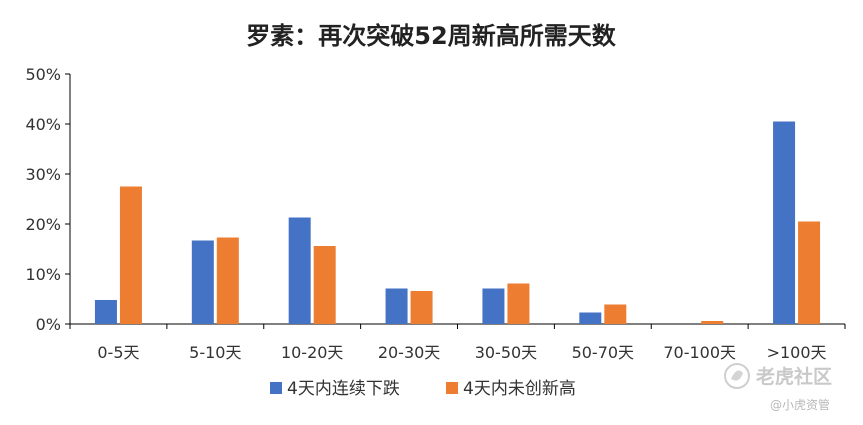 This screenshot has width=863, height=425. What do you see at coordinates (506, 352) in the screenshot?
I see `x-tick-label: 30-50天` at bounding box center [506, 352].